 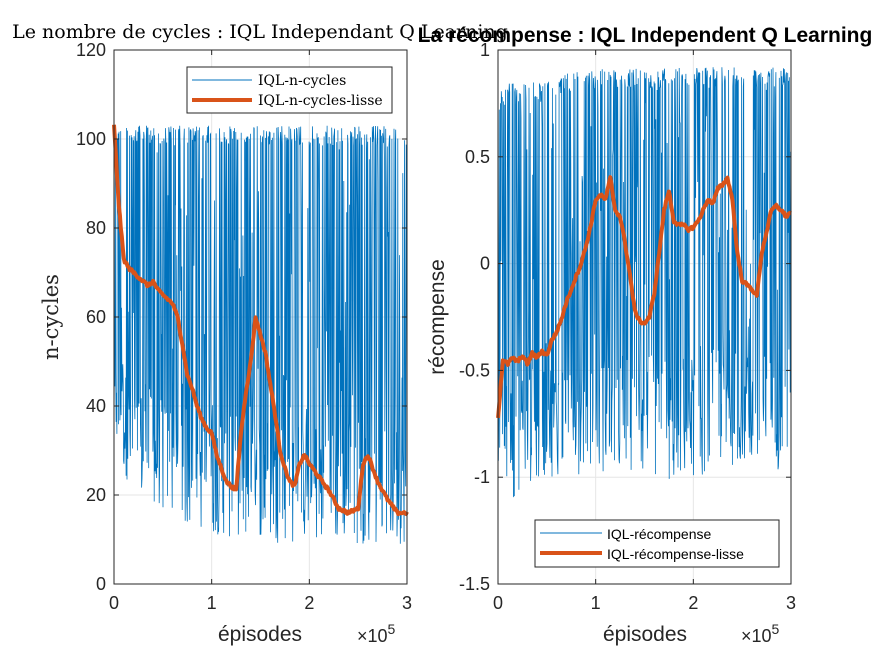 What do you see at coordinates (302, 81) in the screenshot?
I see `left-legend-raw-label: IQL-n-cycles` at bounding box center [302, 81].